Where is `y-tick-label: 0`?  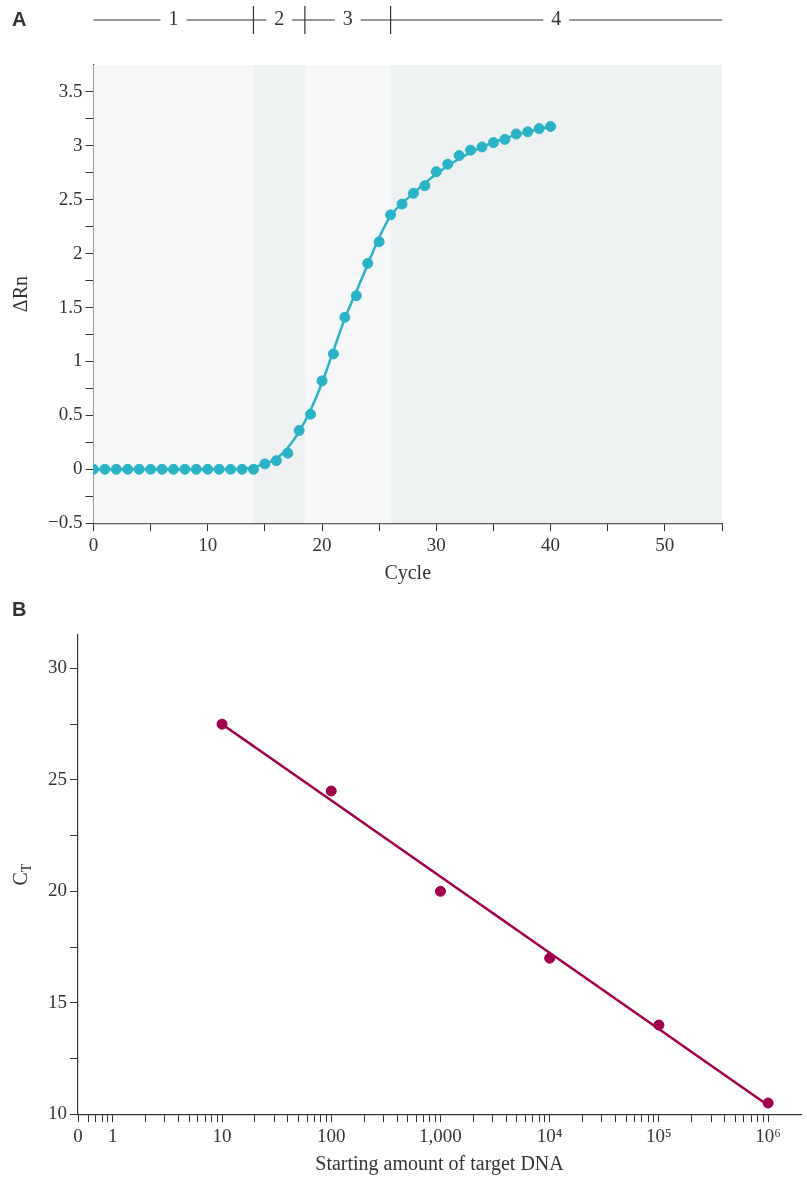 y-tick-label: 0 is located at coordinates (77, 468).